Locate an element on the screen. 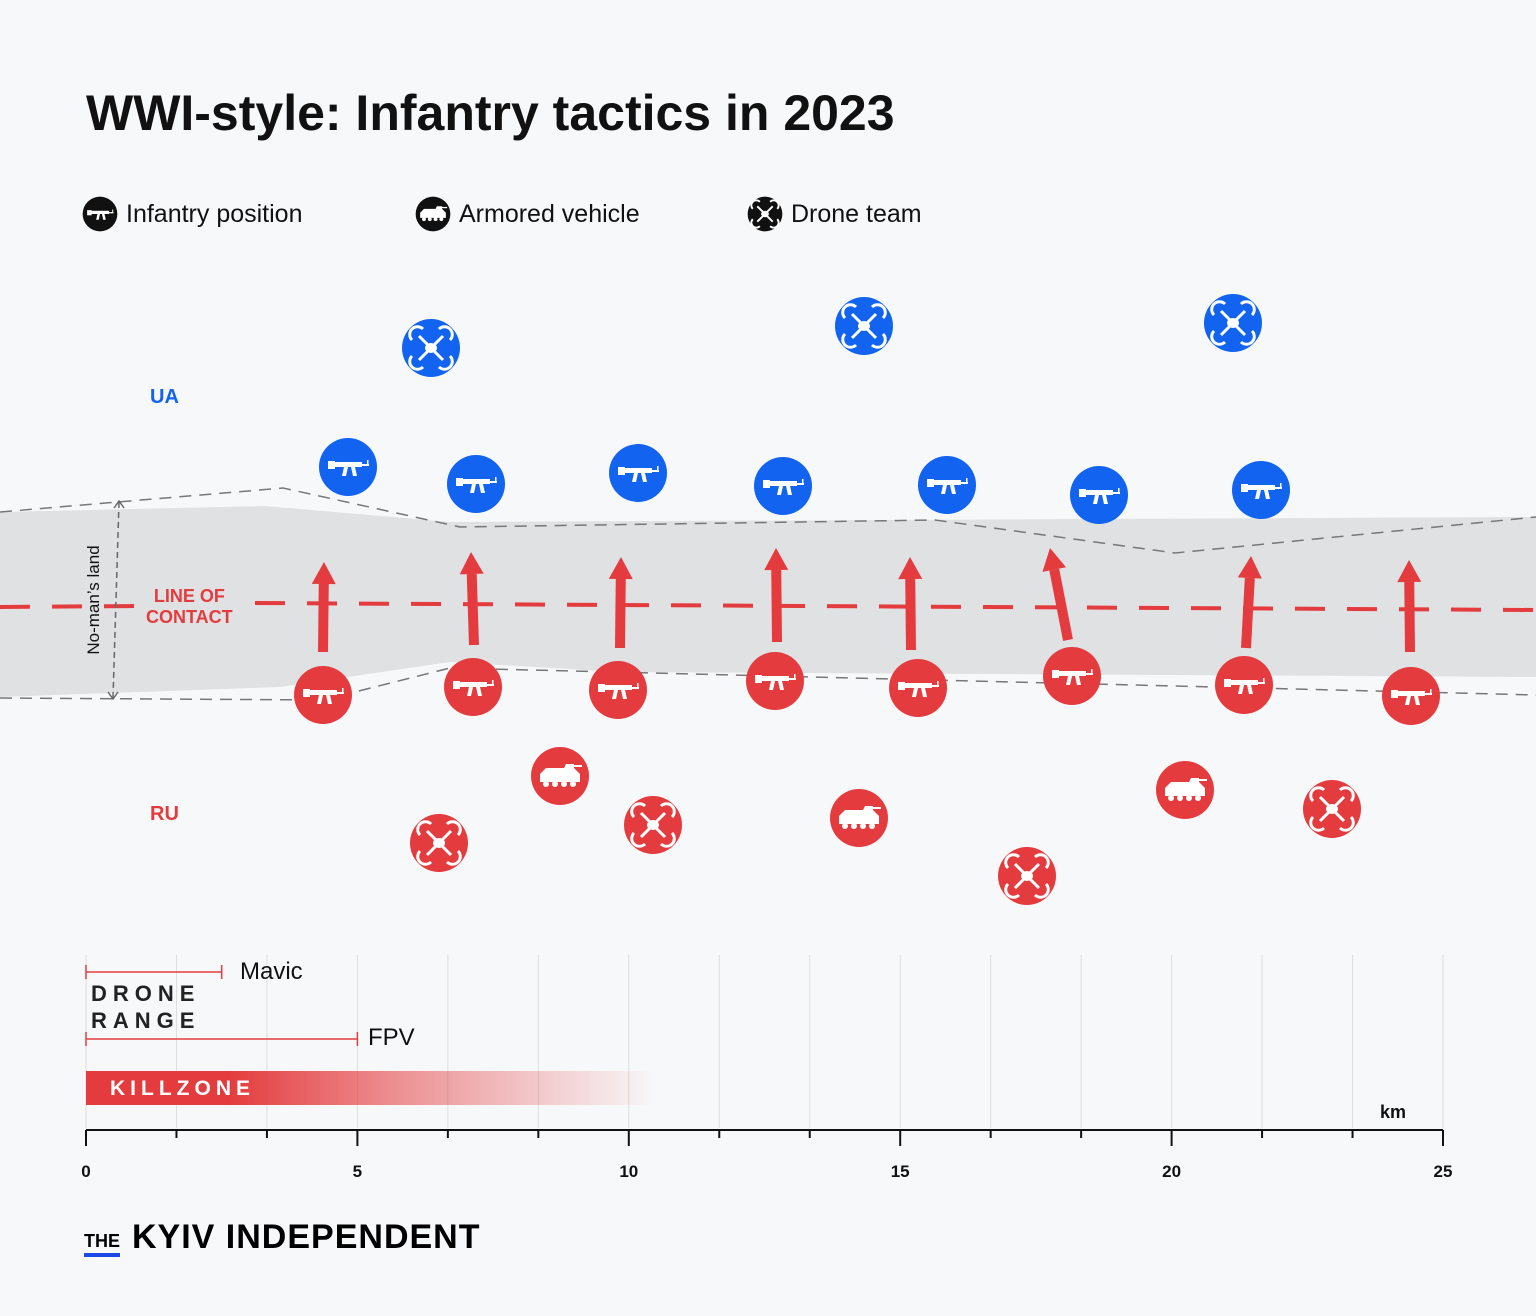 The height and width of the screenshot is (1316, 1536). tick-label: 20 is located at coordinates (1172, 1171).